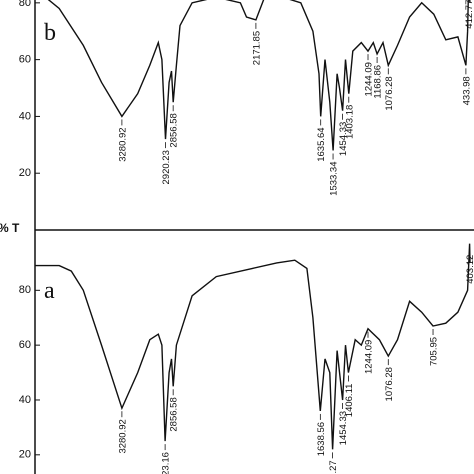 The image size is (474, 474). Describe the element at coordinates (334, 178) in the screenshot. I see `peak-label: 1533.34` at that location.